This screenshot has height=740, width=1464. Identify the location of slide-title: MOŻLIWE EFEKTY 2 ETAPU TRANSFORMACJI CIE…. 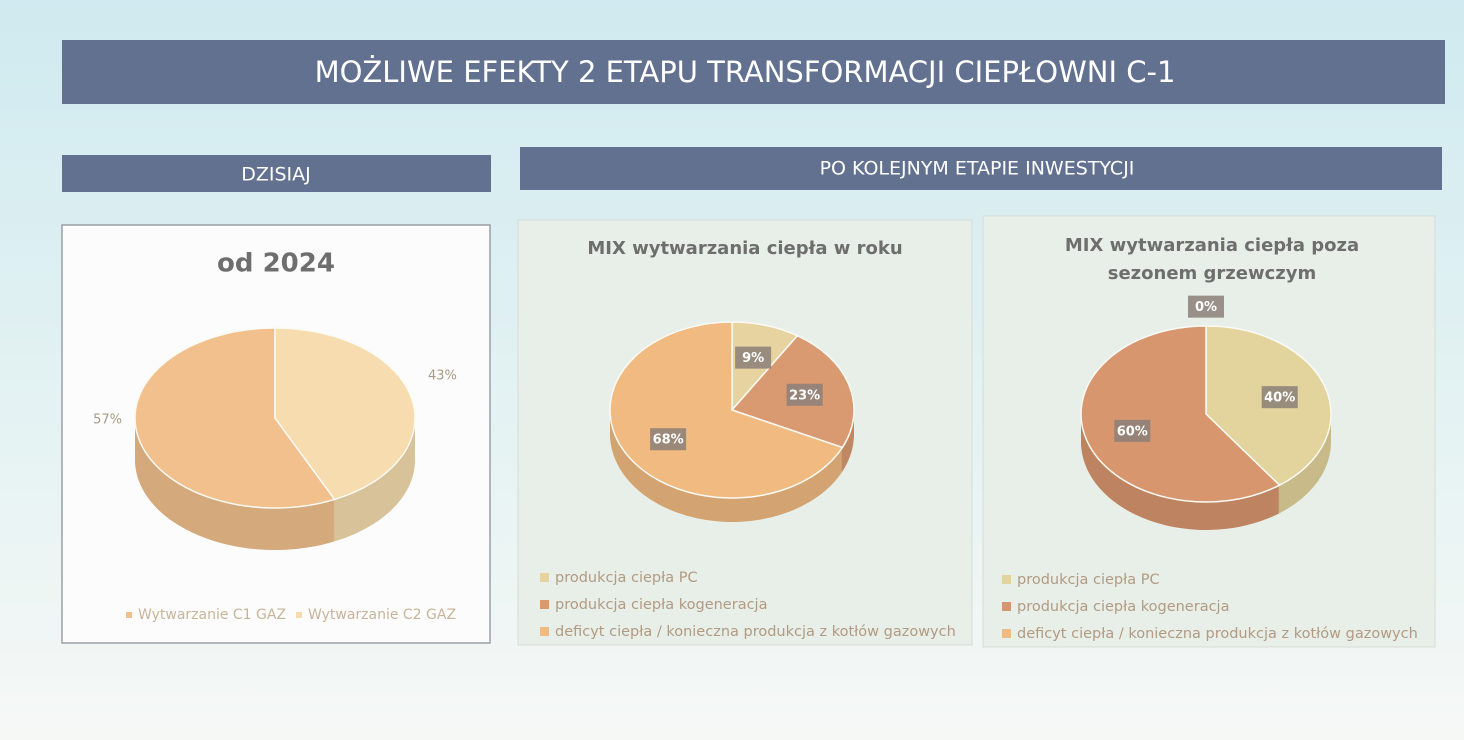
(745, 72).